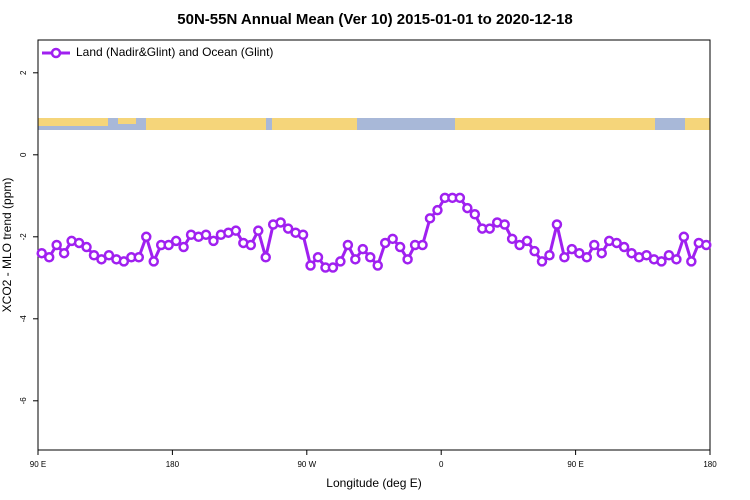  I want to click on y-tick-label: -6, so click(23, 401).